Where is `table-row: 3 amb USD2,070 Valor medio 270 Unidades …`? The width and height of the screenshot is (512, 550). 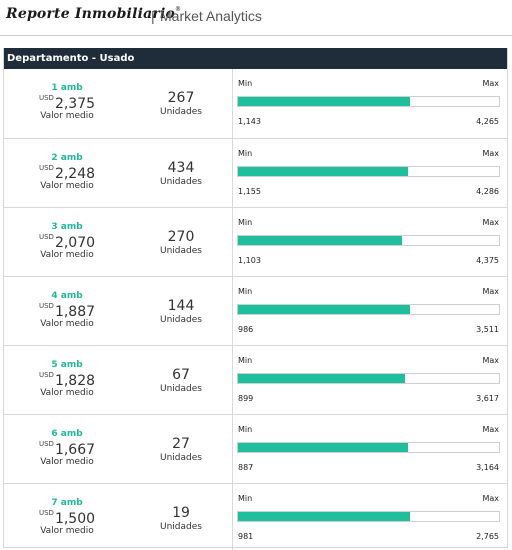
table-row: 3 amb USD2,070 Valor medio 270 Unidades … is located at coordinates (255, 241).